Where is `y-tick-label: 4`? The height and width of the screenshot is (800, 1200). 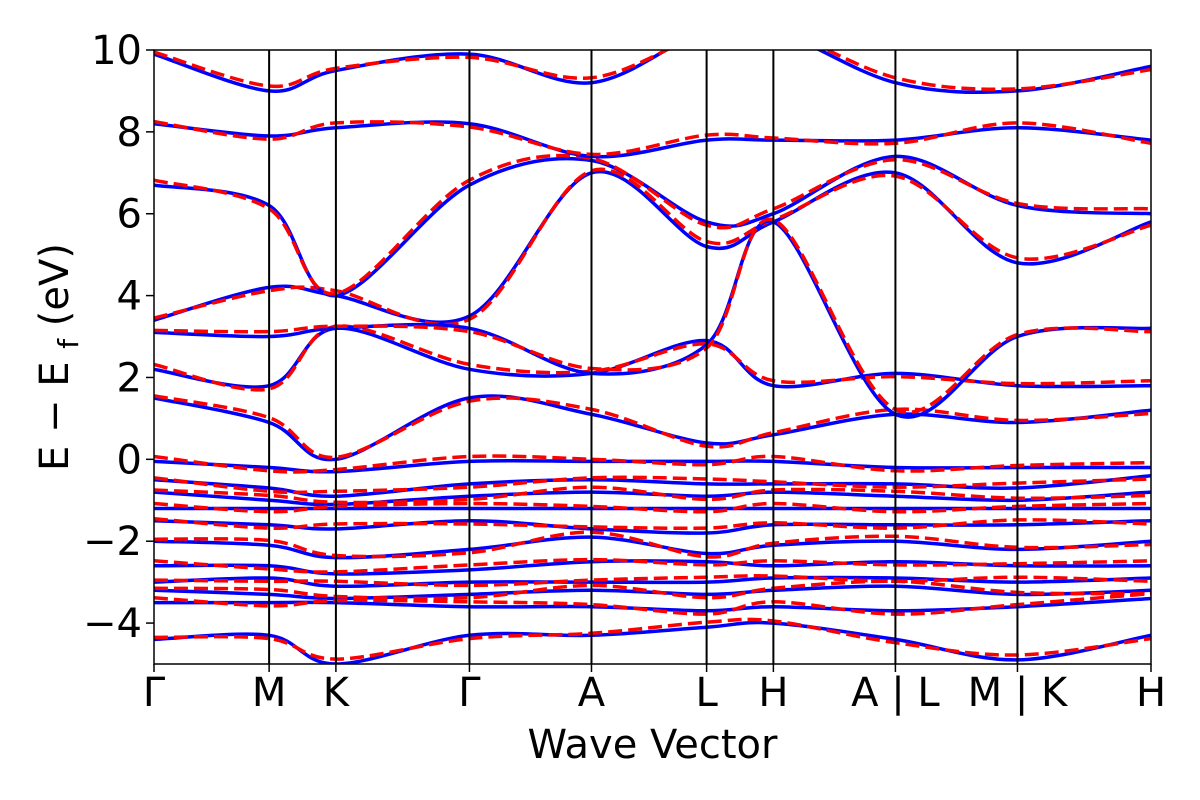 y-tick-label: 4 is located at coordinates (129, 297).